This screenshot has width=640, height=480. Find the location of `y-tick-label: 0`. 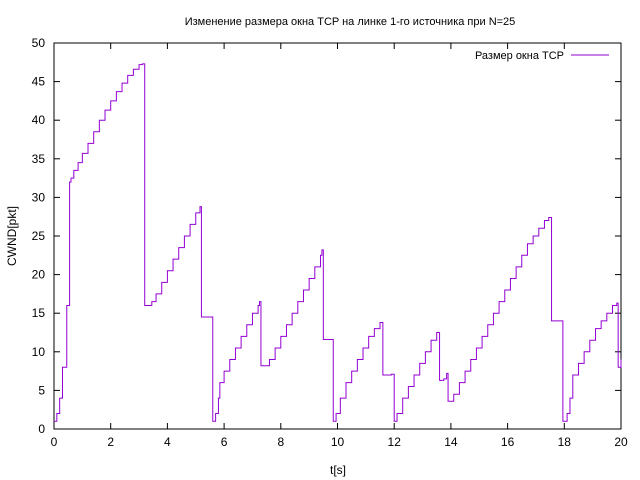

y-tick-label: 0 is located at coordinates (41, 429).